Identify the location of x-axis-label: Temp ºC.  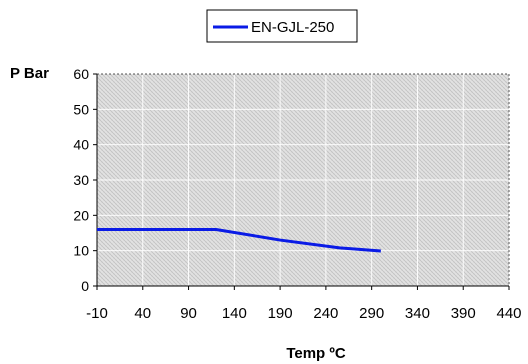
(316, 353).